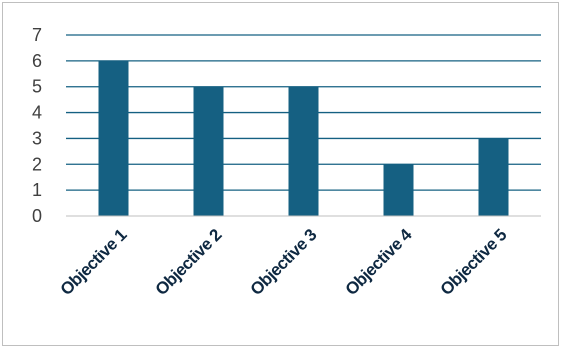  I want to click on y-tick-label: 7, so click(37, 35).